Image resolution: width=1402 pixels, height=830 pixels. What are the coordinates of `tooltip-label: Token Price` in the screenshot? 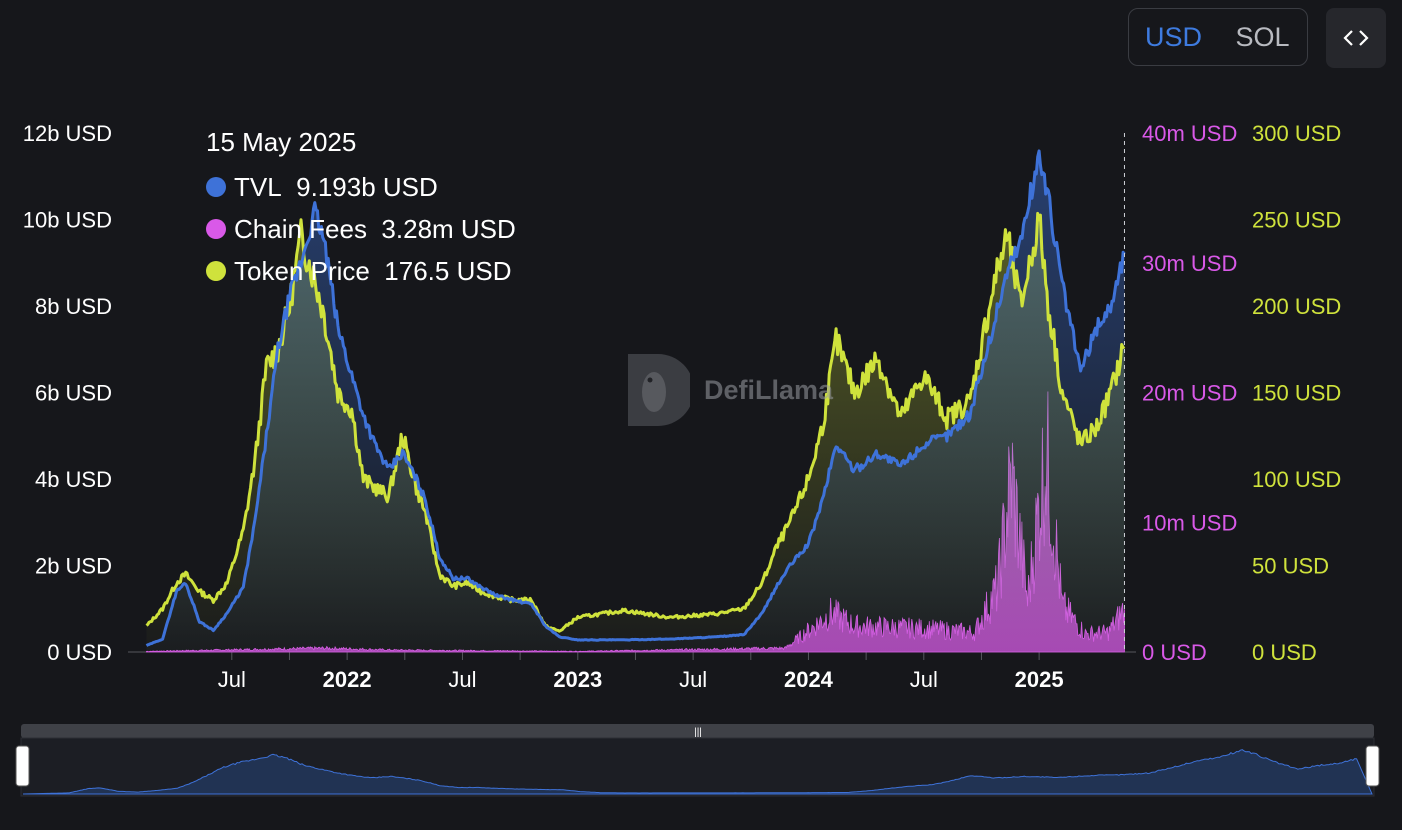 It's located at (302, 270).